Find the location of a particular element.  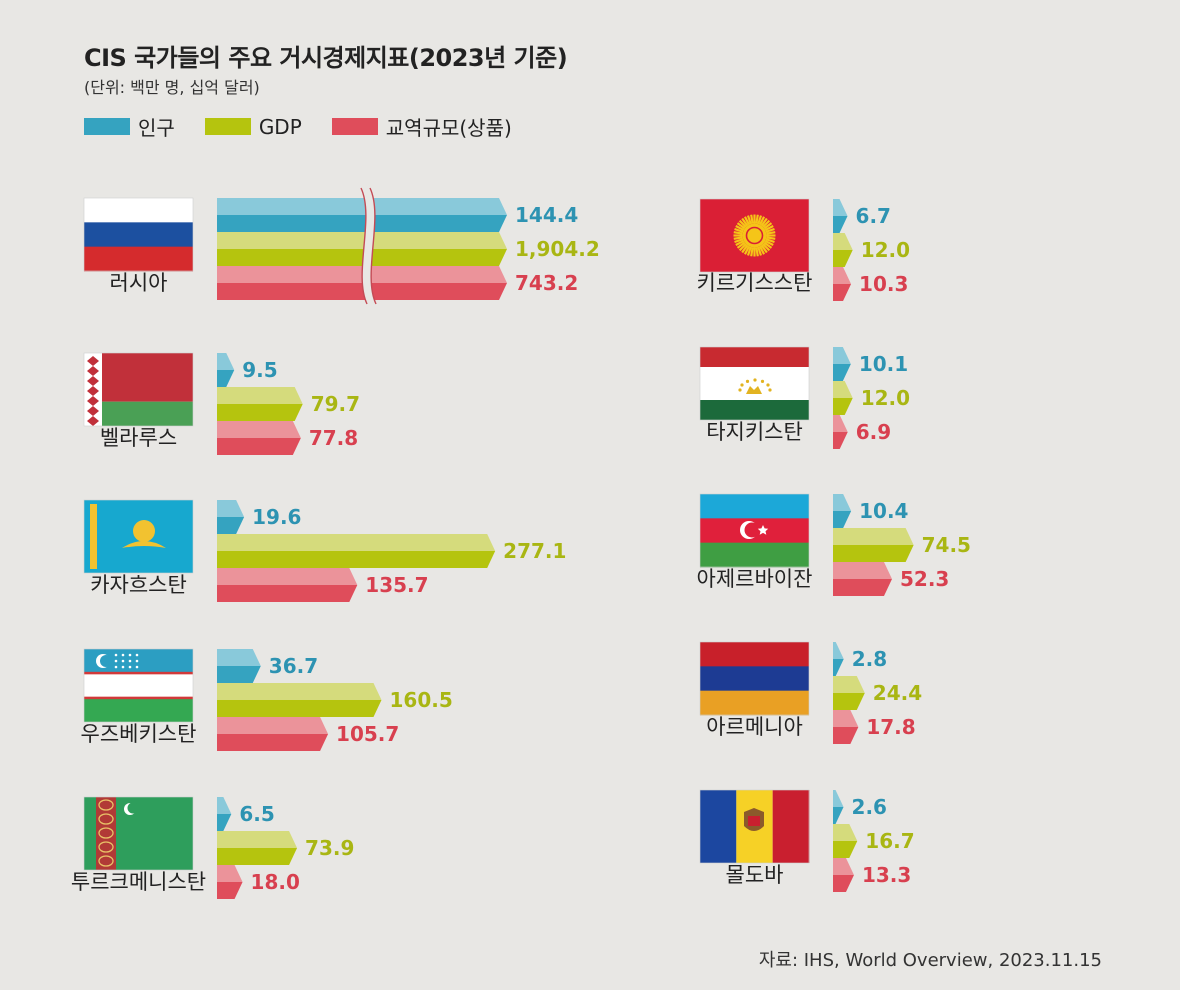

flag-russia is located at coordinates (138, 234).